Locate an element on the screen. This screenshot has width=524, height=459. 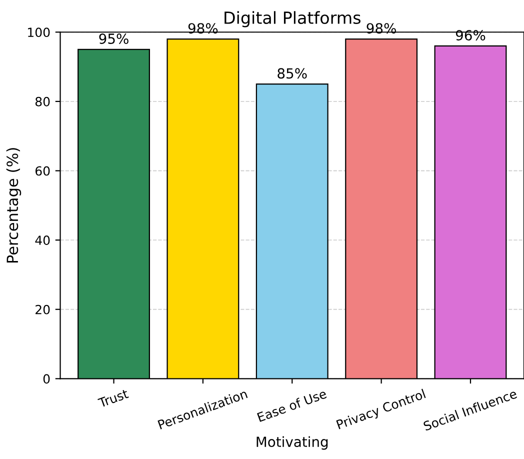
data-label: 95% is located at coordinates (113, 38).